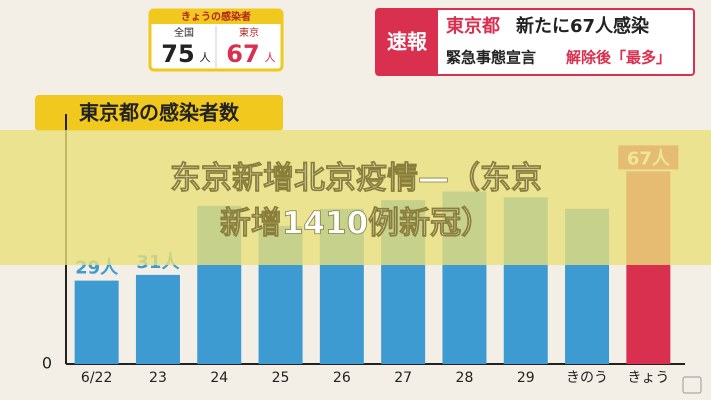  Describe the element at coordinates (249, 32) in the screenshot. I see `tokyo-label: 東京` at that location.